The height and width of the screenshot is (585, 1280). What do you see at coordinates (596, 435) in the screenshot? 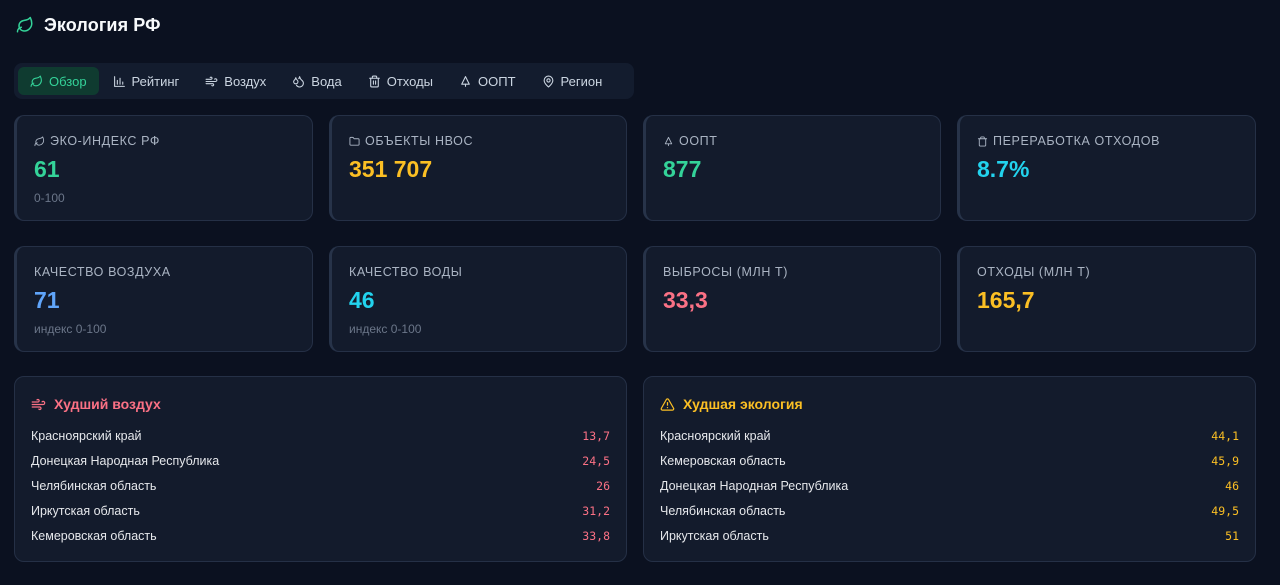
I see `region-value: 13,7` at bounding box center [596, 435].